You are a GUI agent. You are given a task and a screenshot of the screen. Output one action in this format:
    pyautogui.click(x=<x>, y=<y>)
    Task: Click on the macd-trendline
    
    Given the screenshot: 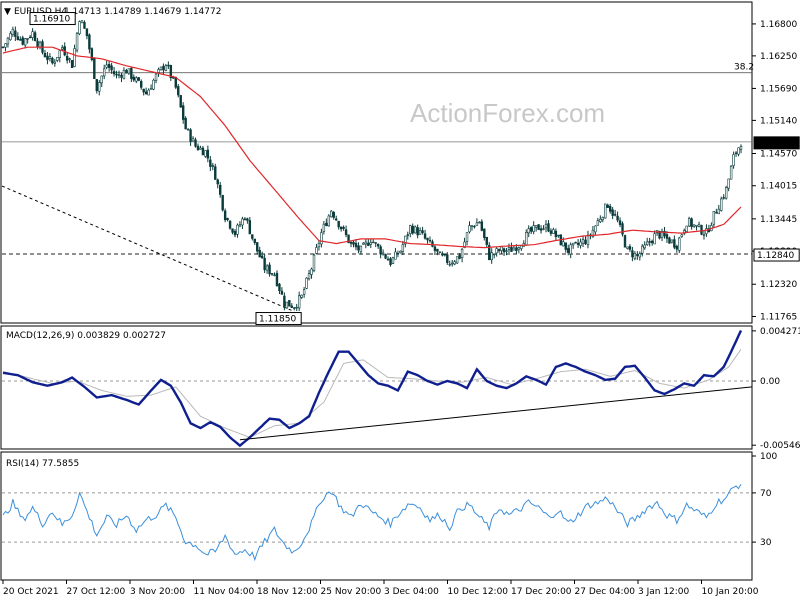 What is the action you would take?
    pyautogui.click(x=496, y=413)
    